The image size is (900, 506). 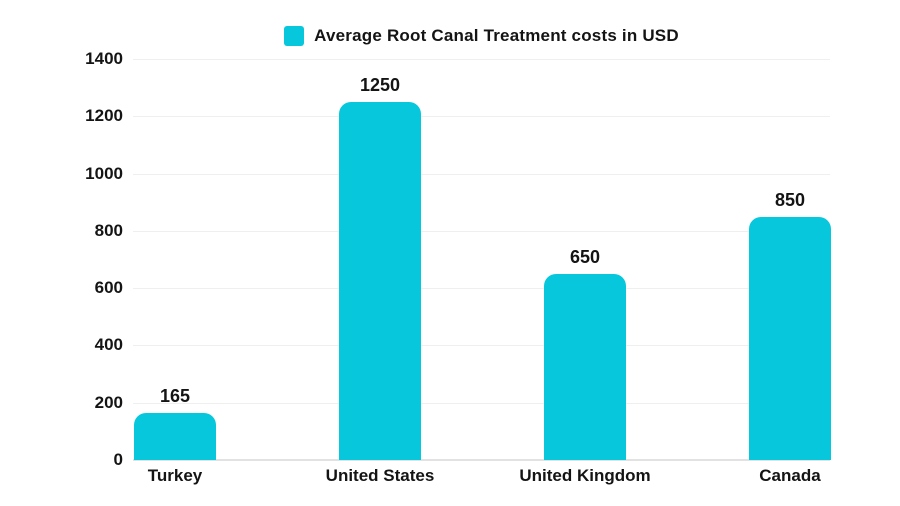 What do you see at coordinates (118, 459) in the screenshot?
I see `y-tick-label: 0` at bounding box center [118, 459].